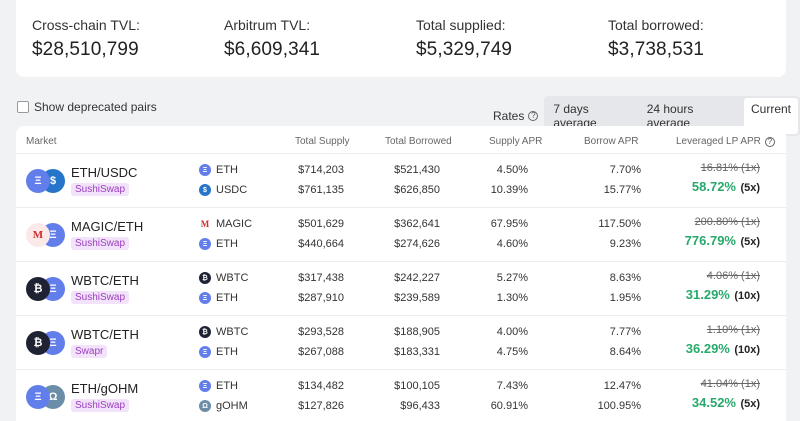  I want to click on pair-name: WBTC/ETH, so click(105, 280).